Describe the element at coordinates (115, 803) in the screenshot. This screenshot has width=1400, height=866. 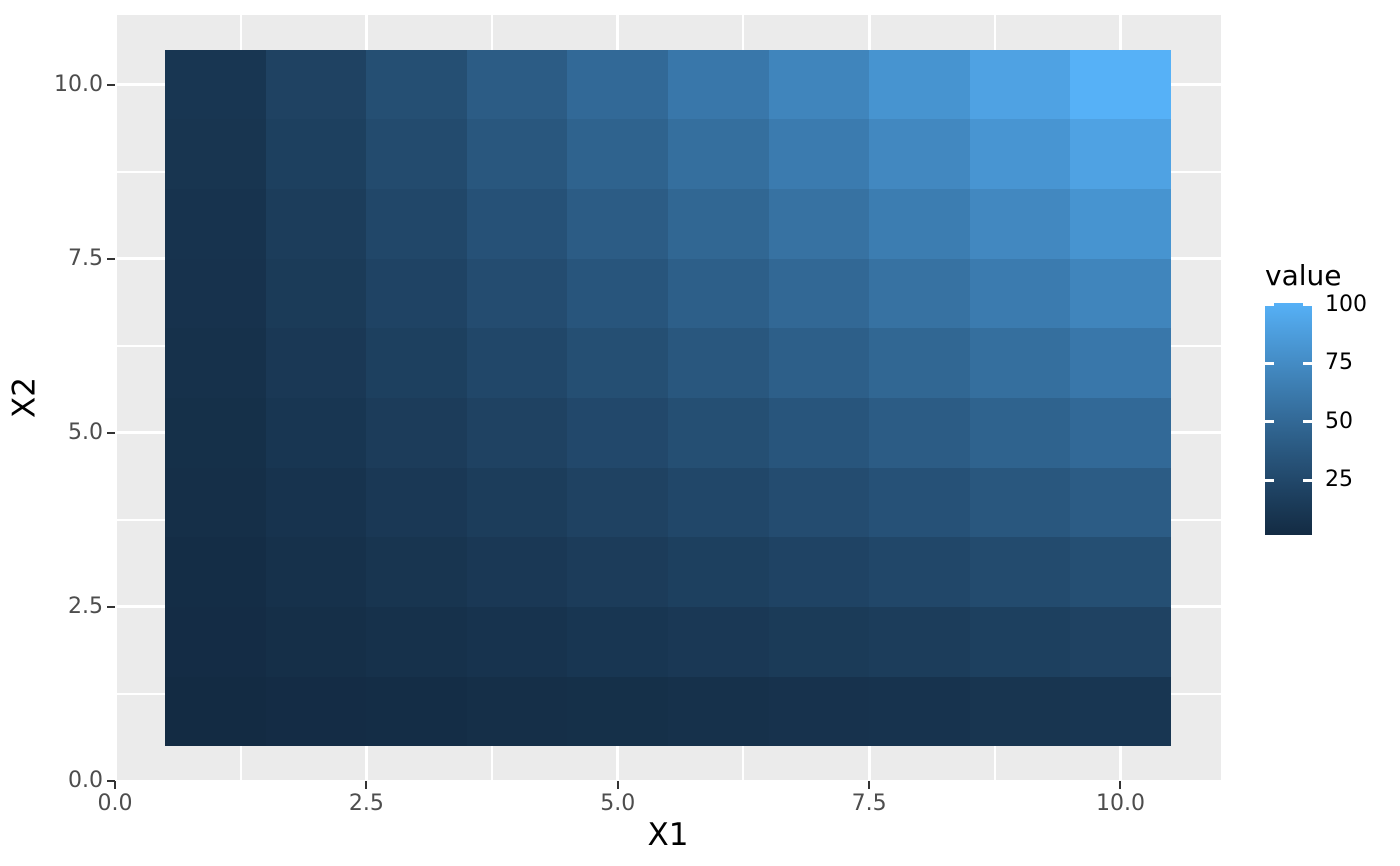
I see `x-tick-label: 0.0` at that location.